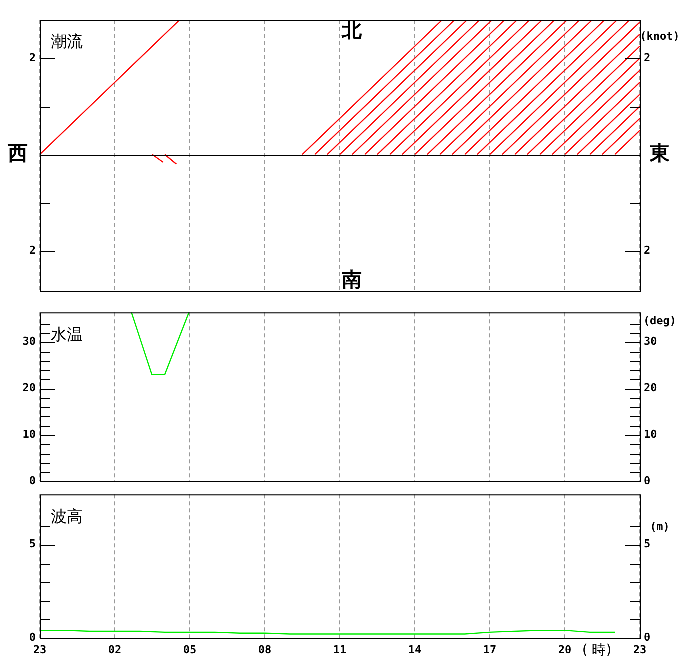  What do you see at coordinates (351, 280) in the screenshot?
I see `annotation: 南` at bounding box center [351, 280].